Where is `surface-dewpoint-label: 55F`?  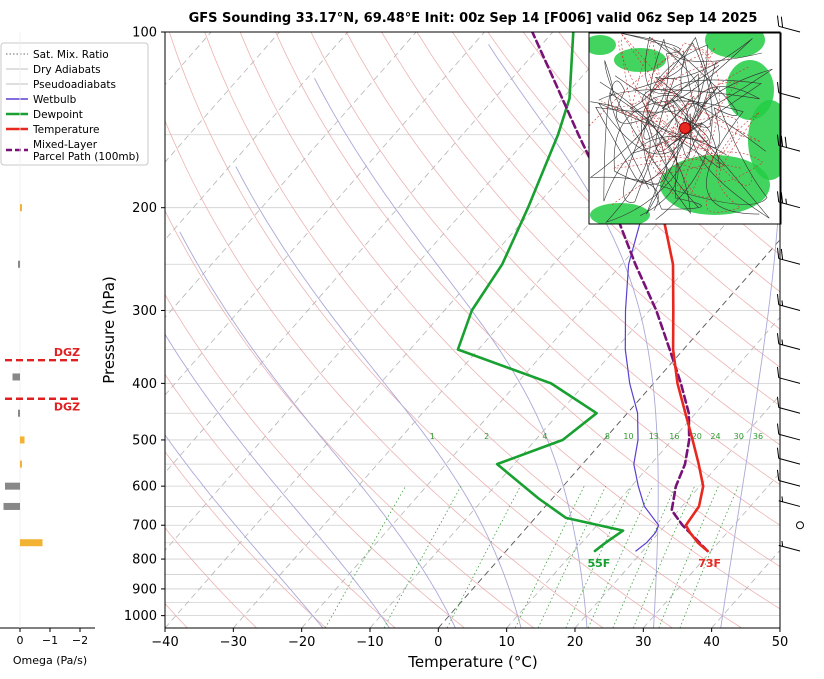 surface-dewpoint-label: 55F is located at coordinates (598, 563).